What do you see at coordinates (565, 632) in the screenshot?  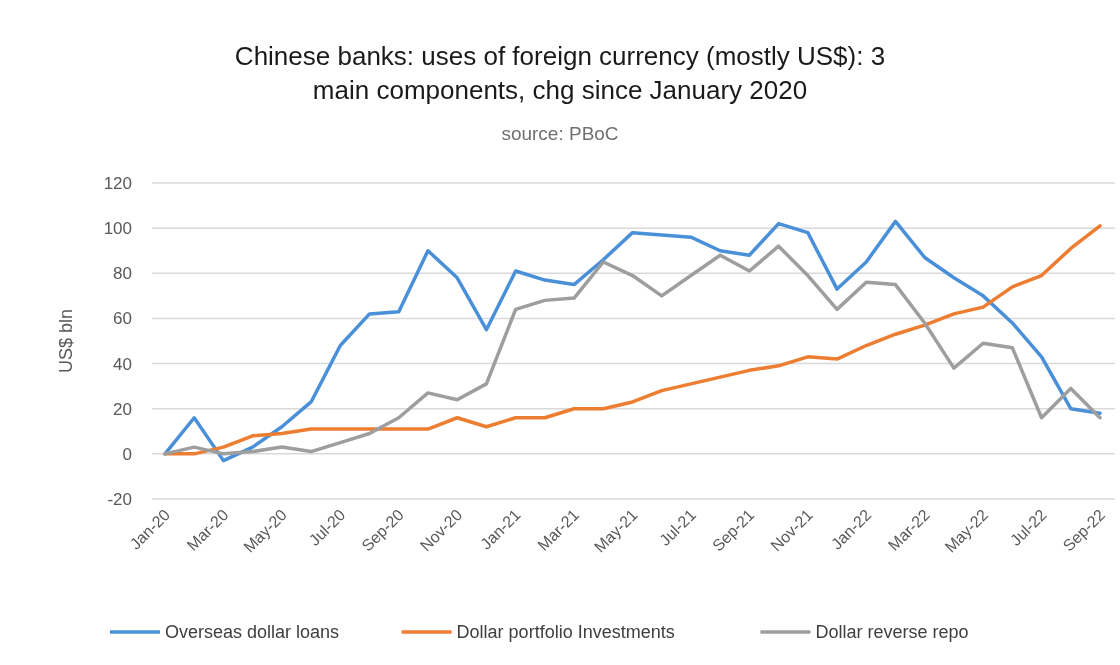 I see `legend-label: Dollar portfolio Investments` at bounding box center [565, 632].